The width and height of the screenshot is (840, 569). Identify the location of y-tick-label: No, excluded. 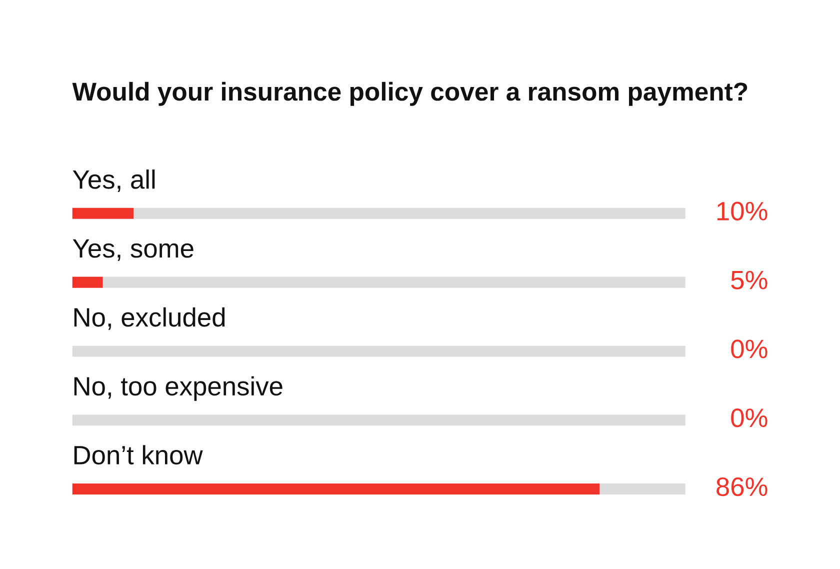
(149, 318).